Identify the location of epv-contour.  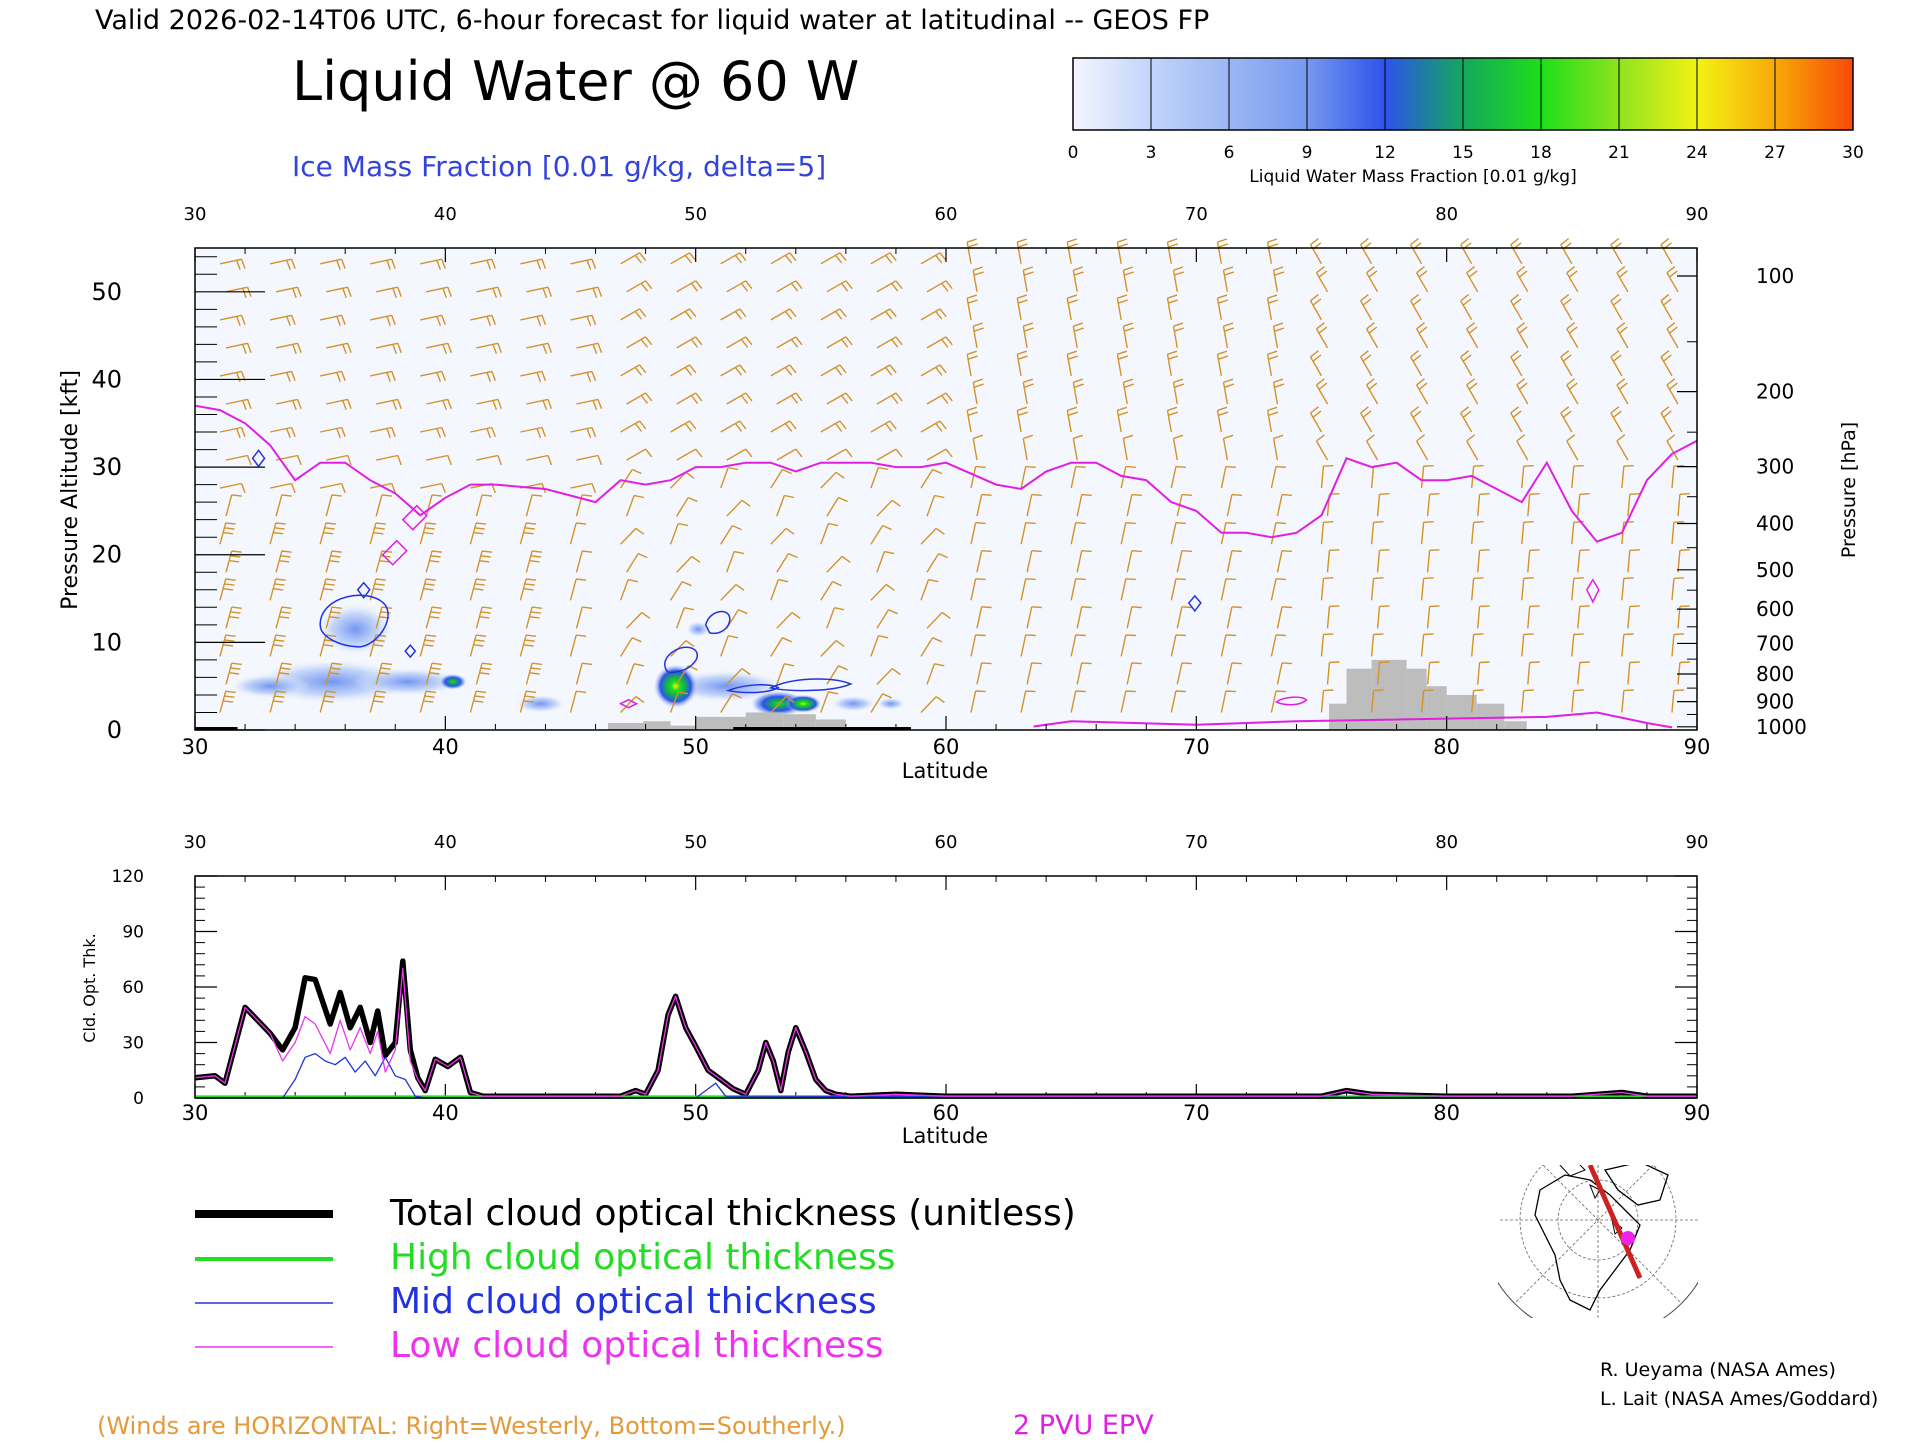
(1291, 701).